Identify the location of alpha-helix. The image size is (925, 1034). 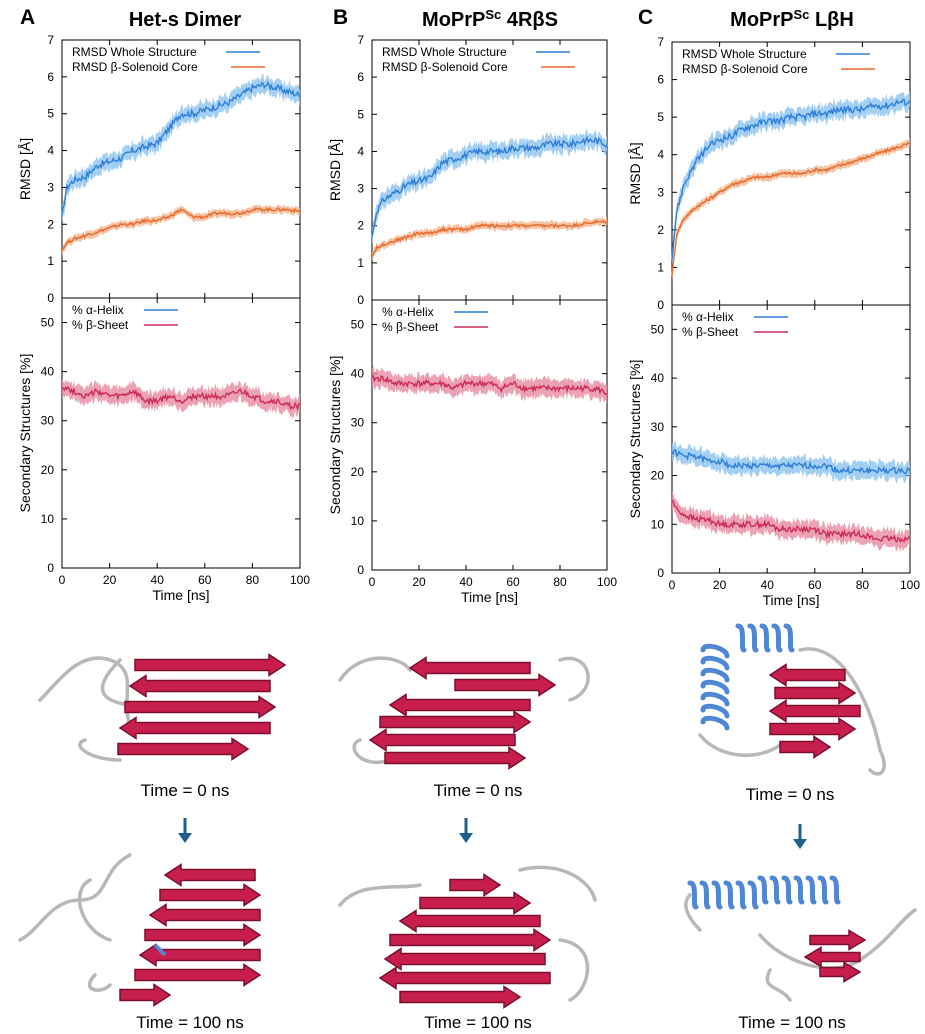
(799, 890).